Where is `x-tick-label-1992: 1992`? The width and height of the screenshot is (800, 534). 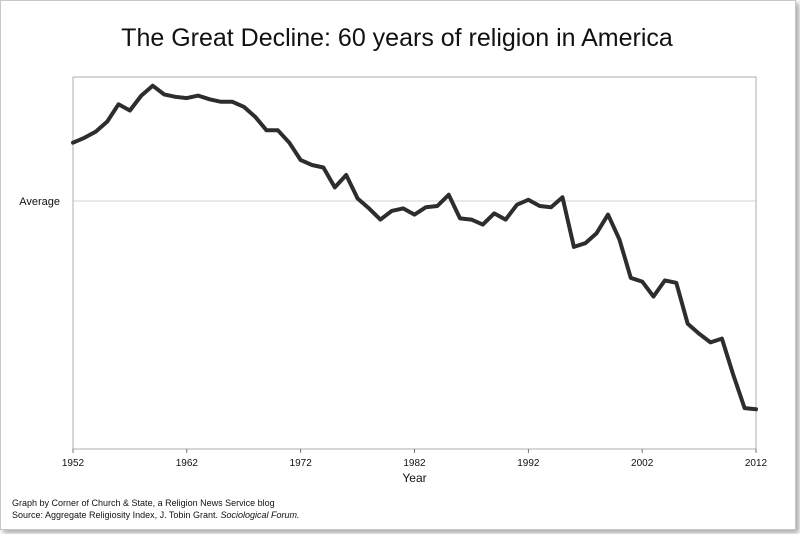 x-tick-label-1992: 1992 is located at coordinates (528, 463).